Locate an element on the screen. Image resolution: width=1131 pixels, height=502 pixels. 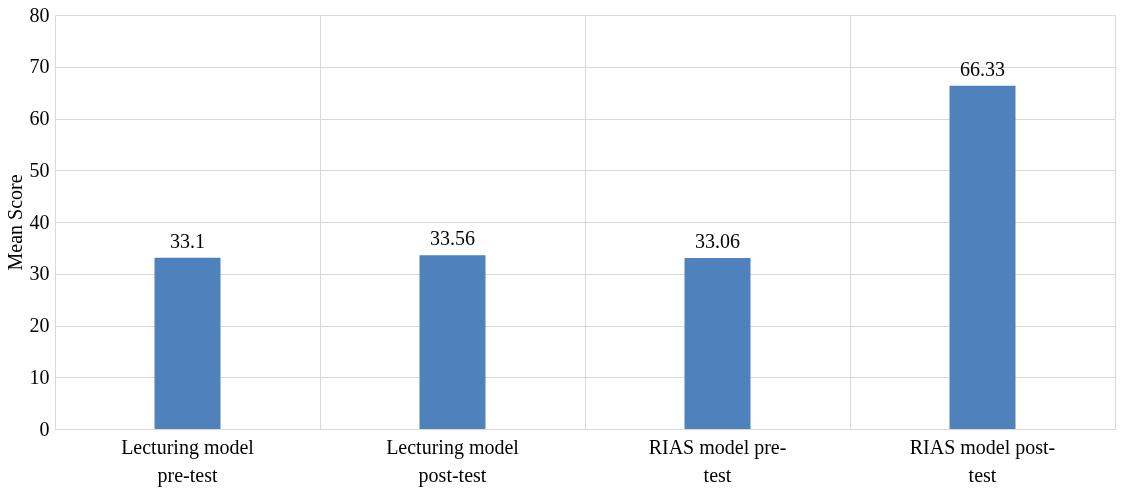
data-label: 33.1 is located at coordinates (187, 240).